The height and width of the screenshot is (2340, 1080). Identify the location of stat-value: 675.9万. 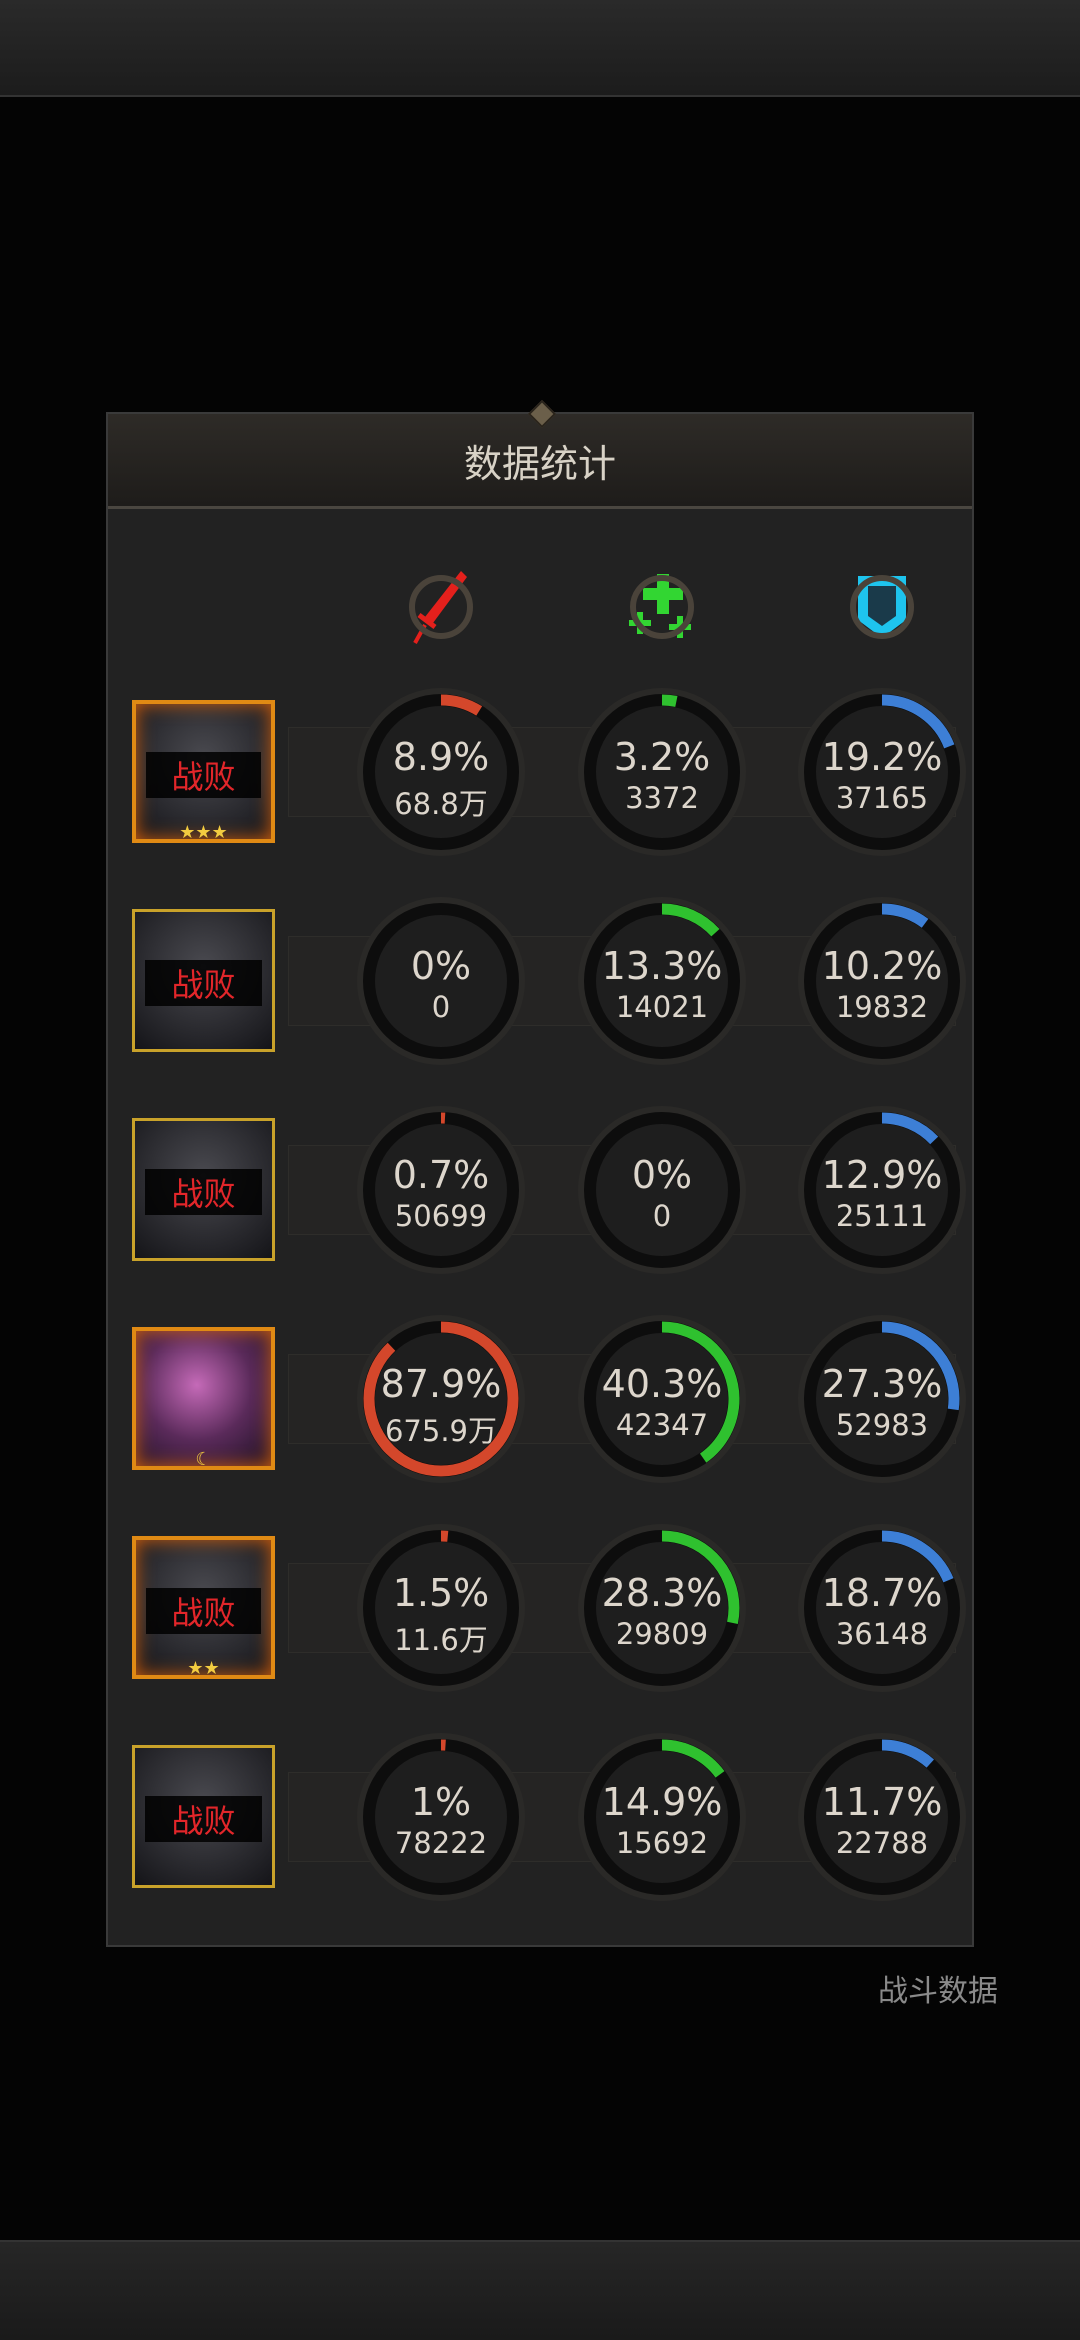
(441, 1431).